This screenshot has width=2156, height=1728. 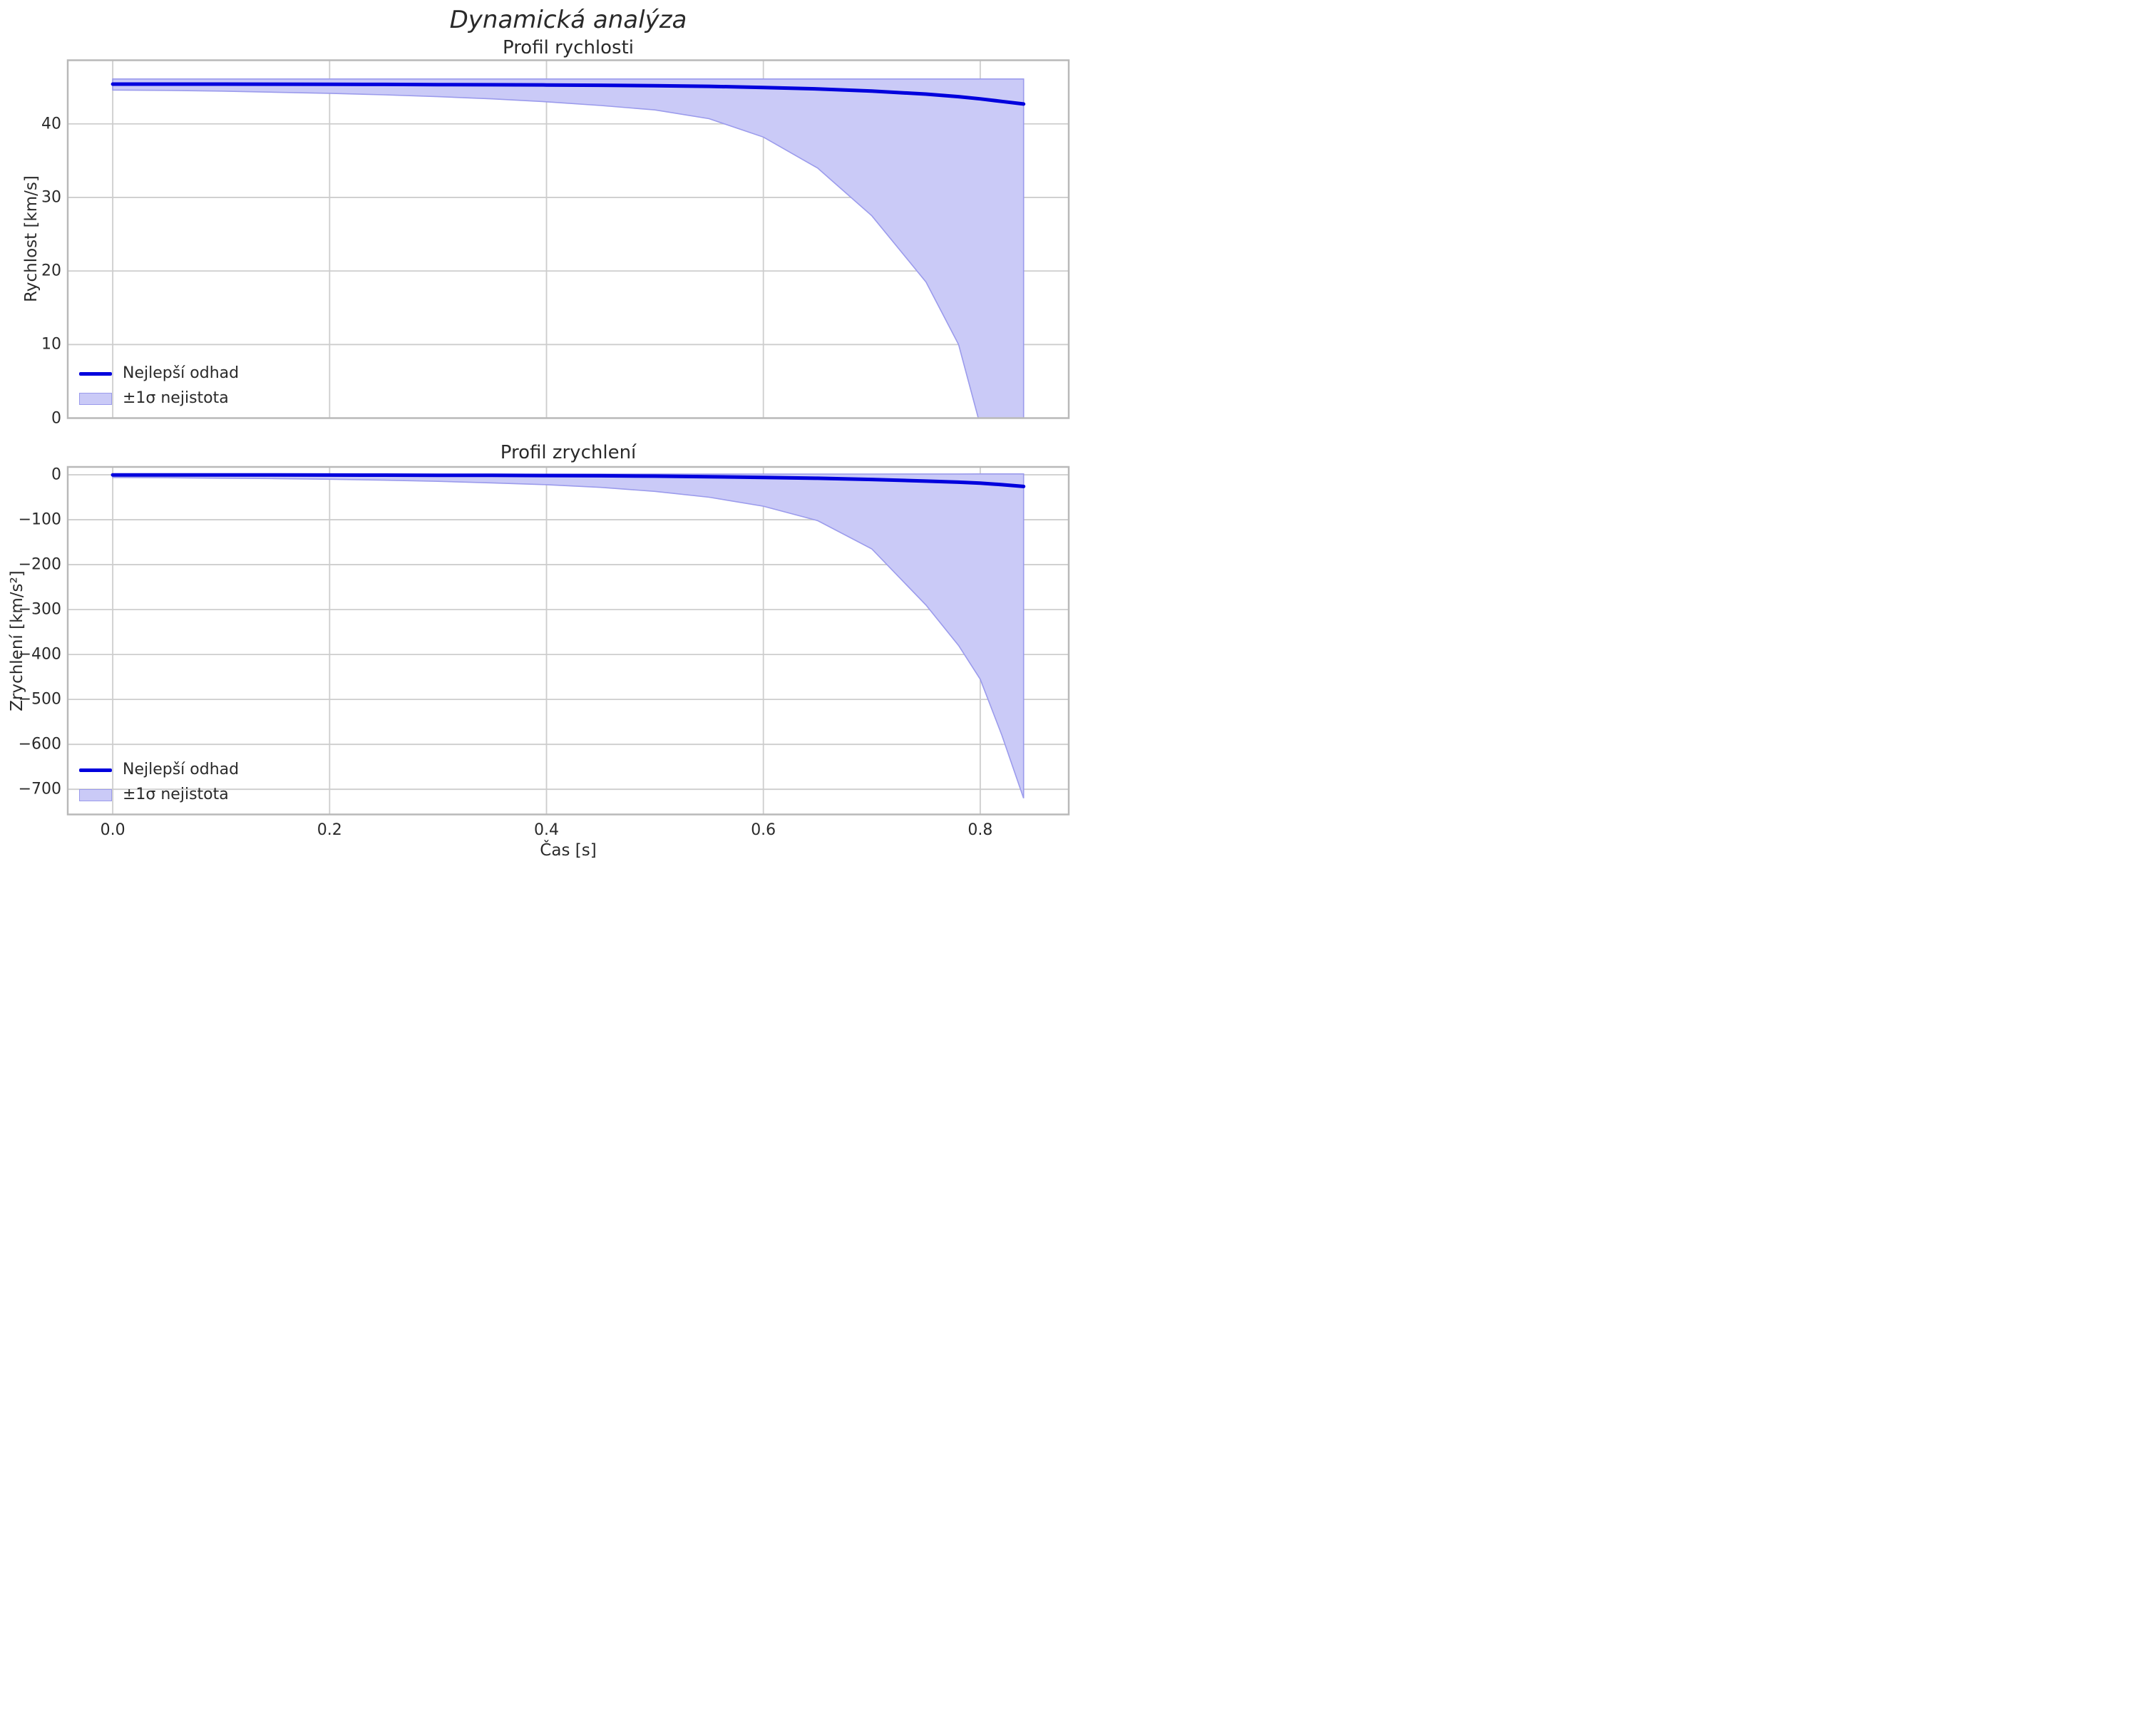 What do you see at coordinates (980, 830) in the screenshot?
I see `x-tick-label: 0.8` at bounding box center [980, 830].